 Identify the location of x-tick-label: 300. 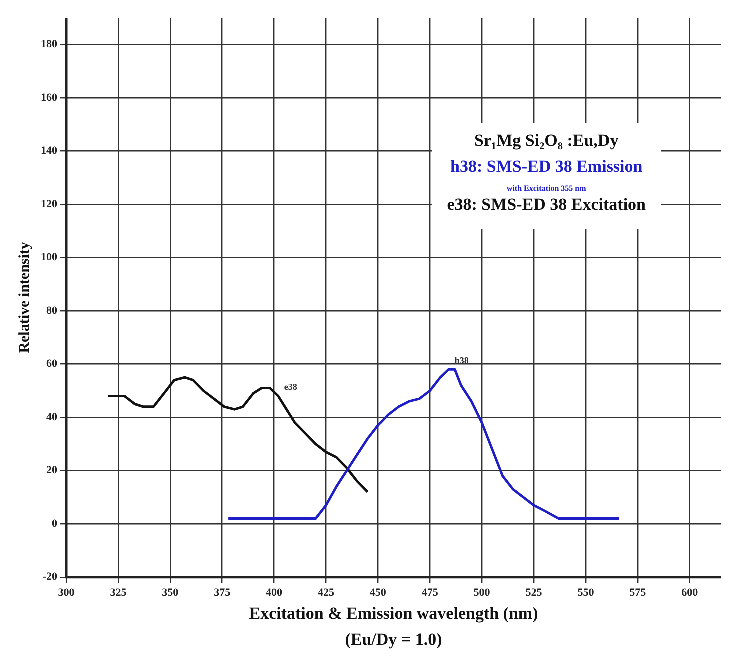
(67, 592).